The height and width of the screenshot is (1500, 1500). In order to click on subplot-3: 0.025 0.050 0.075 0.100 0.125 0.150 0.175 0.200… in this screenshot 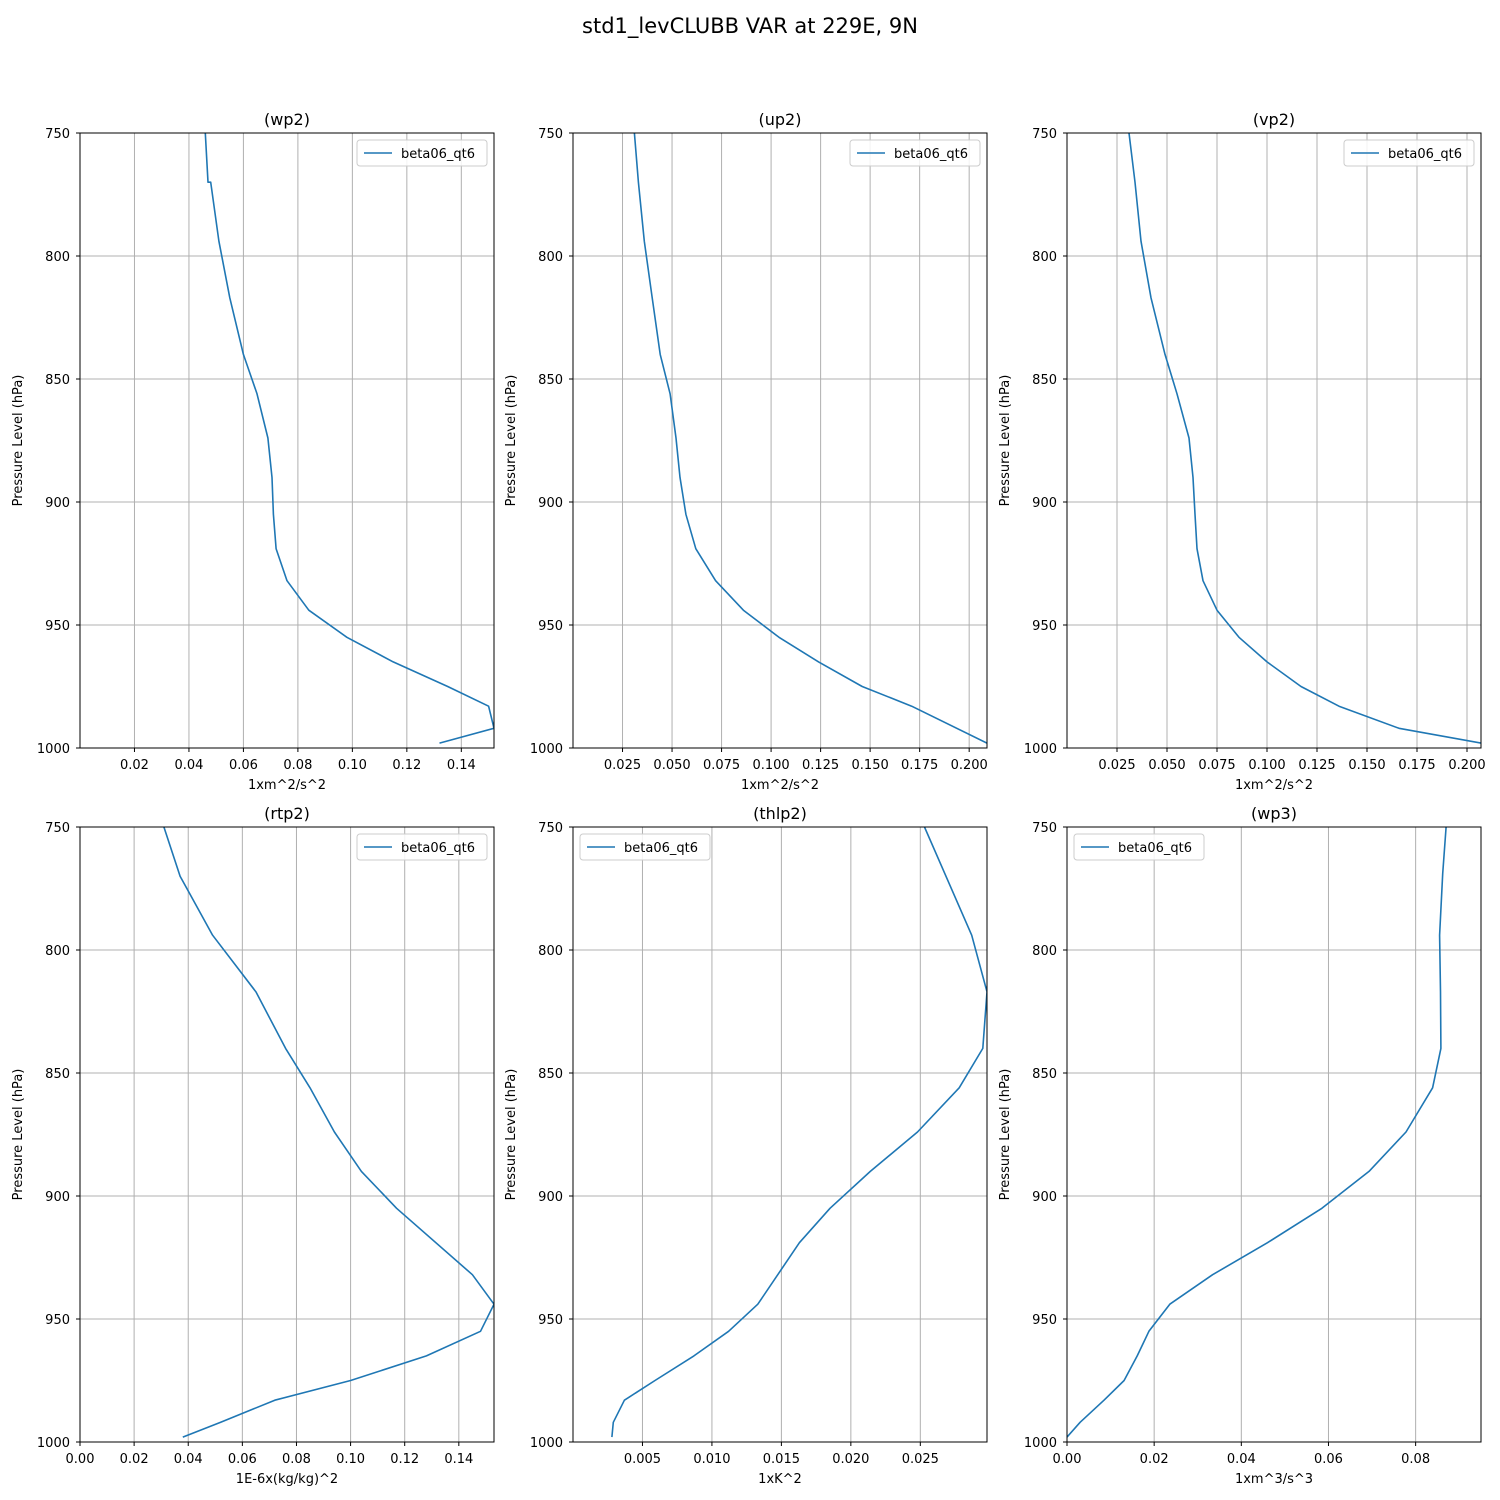, I will do `click(1242, 451)`.